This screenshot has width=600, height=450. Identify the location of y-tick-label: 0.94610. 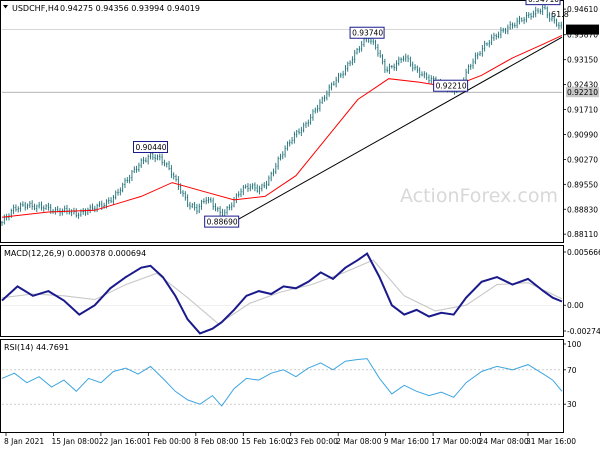
(582, 9).